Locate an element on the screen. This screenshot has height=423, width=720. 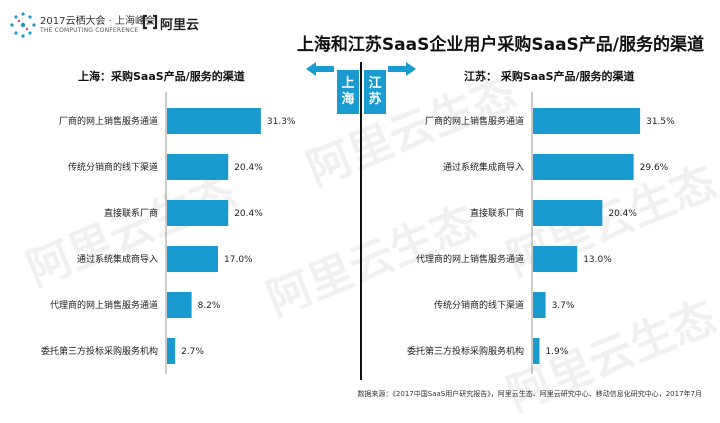
value-label: 31.3% is located at coordinates (281, 122).